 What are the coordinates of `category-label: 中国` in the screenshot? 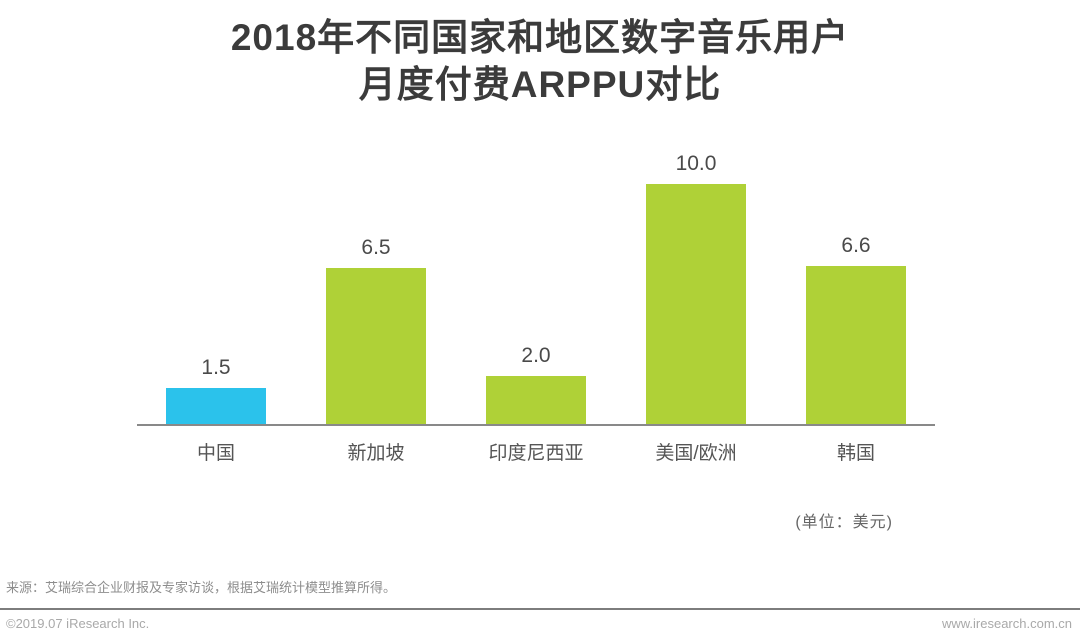 It's located at (215, 453).